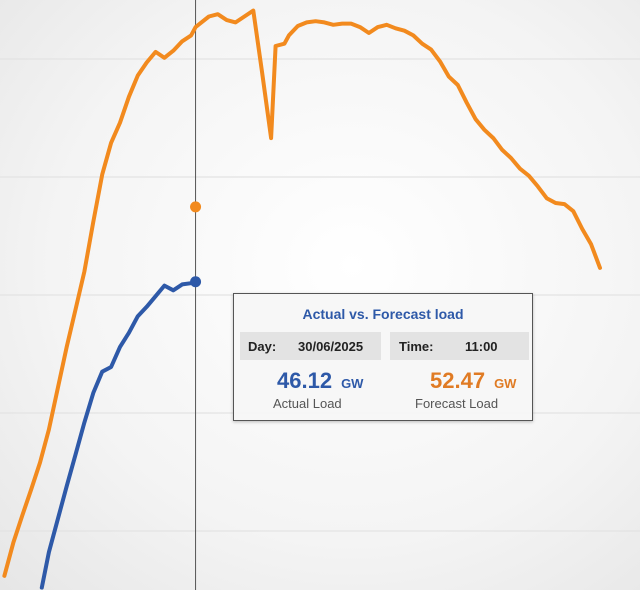 The image size is (640, 590). Describe the element at coordinates (118, 434) in the screenshot. I see `actual-load-line` at that location.